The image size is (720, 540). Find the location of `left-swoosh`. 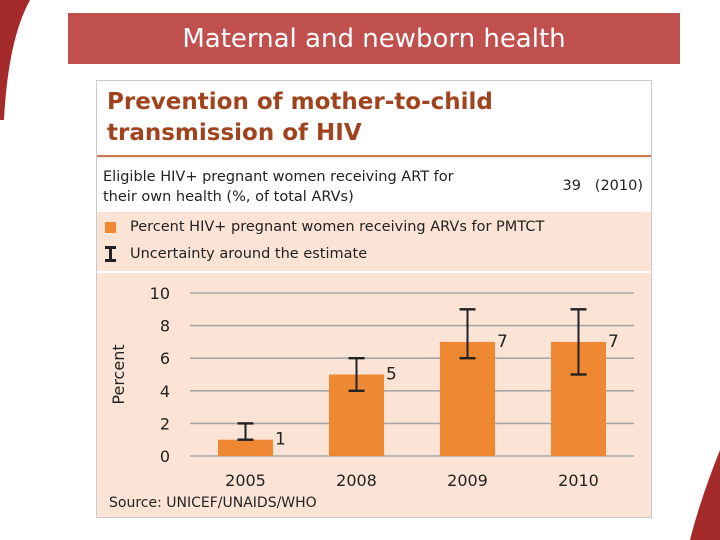

left-swoosh is located at coordinates (15, 60).